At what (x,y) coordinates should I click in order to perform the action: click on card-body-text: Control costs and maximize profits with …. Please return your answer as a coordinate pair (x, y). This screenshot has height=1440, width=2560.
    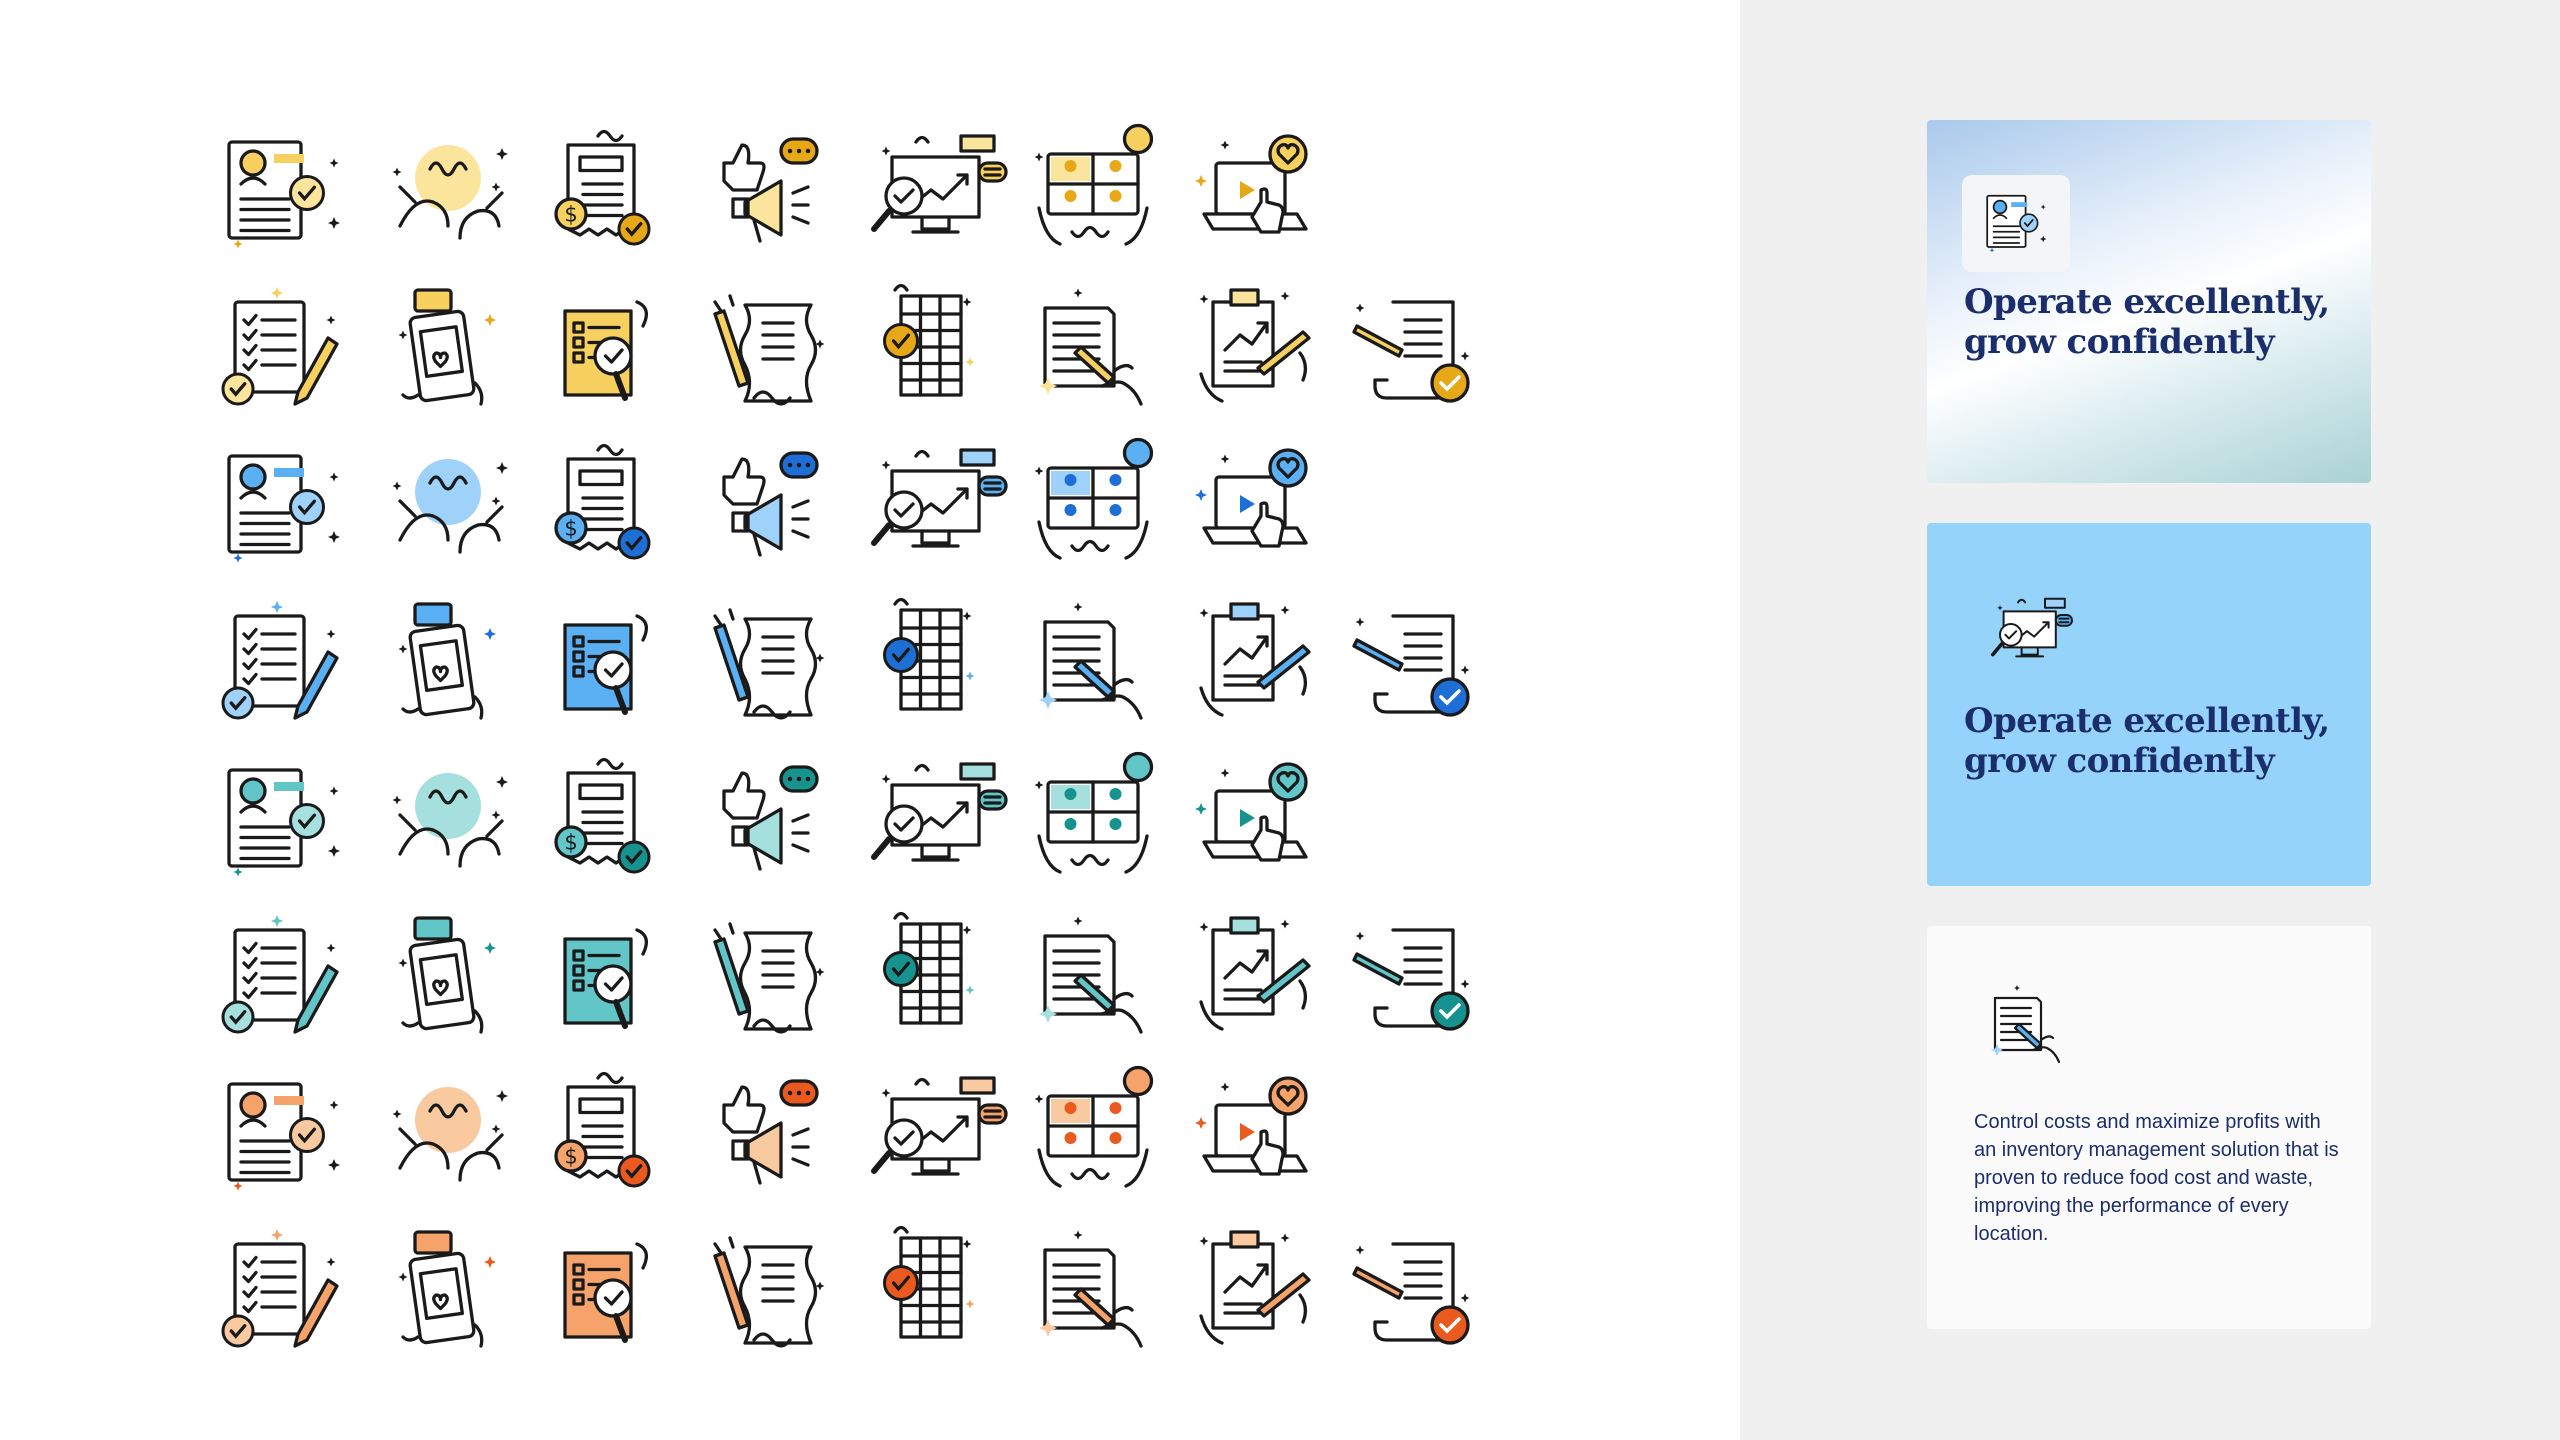
    Looking at the image, I should click on (2156, 1178).